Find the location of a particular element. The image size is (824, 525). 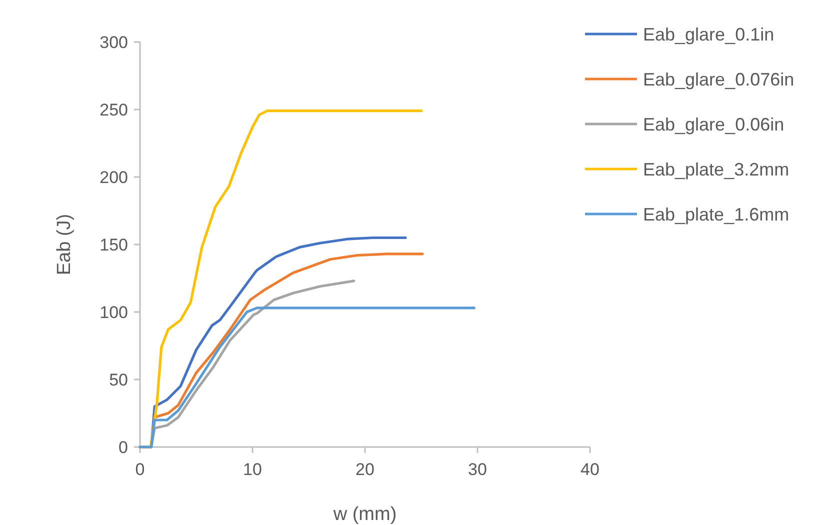

x-tick-label: 40 is located at coordinates (590, 469).